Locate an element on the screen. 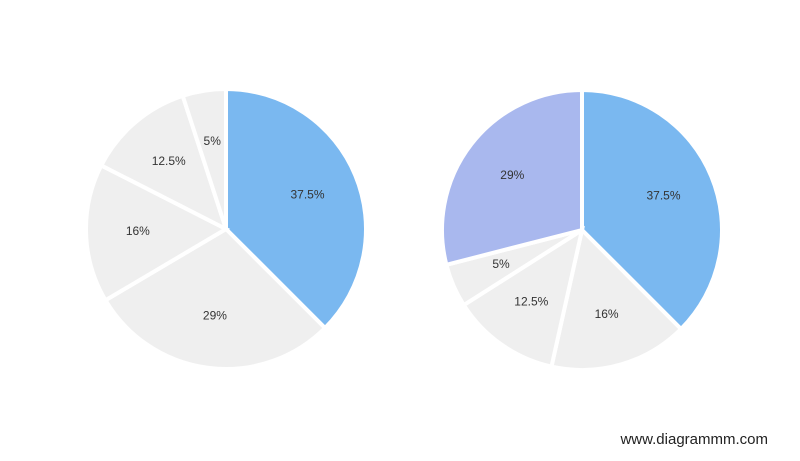 The height and width of the screenshot is (461, 800). watermark: www.diagrammm.com is located at coordinates (693, 439).